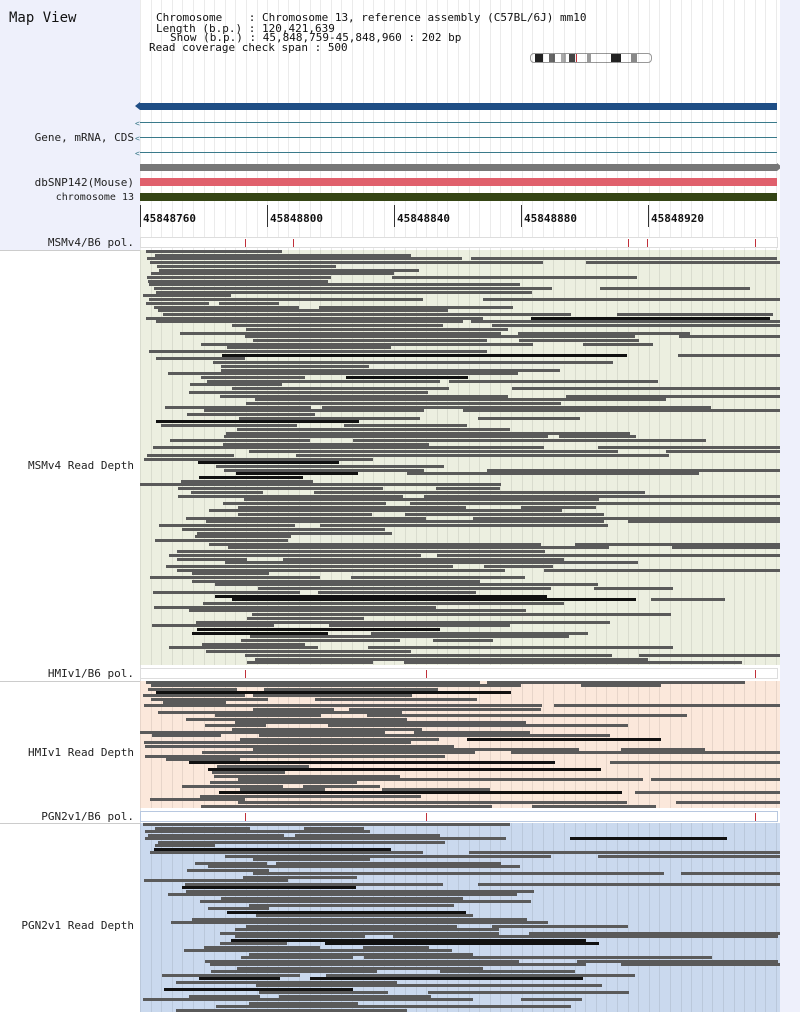 This screenshot has height=1012, width=800. I want to click on chromosome-ideogram, so click(591, 58).